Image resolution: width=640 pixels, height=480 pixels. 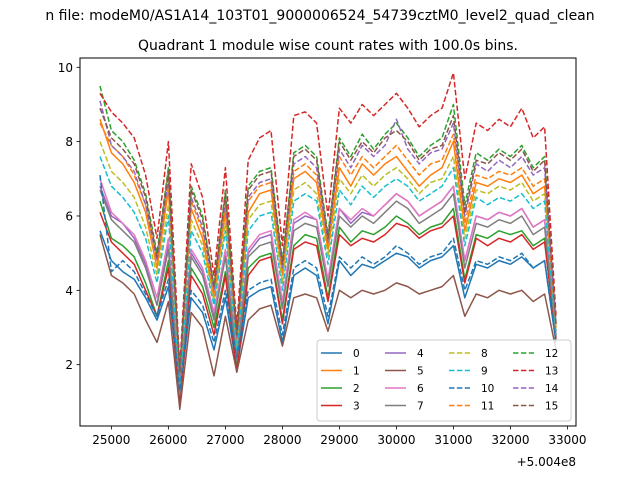 What do you see at coordinates (225, 440) in the screenshot?
I see `x-tick-label: 27000` at bounding box center [225, 440].